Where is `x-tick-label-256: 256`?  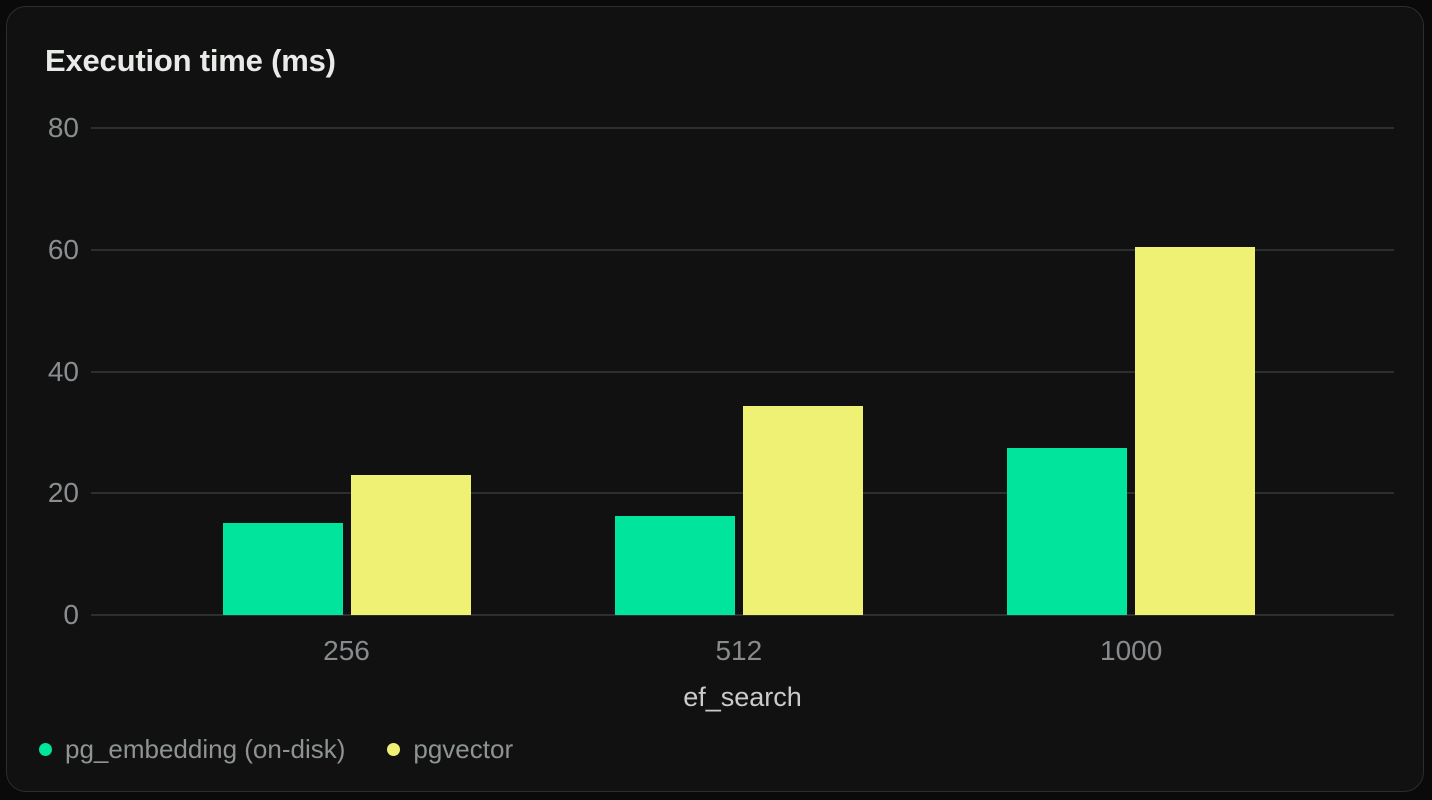
x-tick-label-256: 256 is located at coordinates (346, 650).